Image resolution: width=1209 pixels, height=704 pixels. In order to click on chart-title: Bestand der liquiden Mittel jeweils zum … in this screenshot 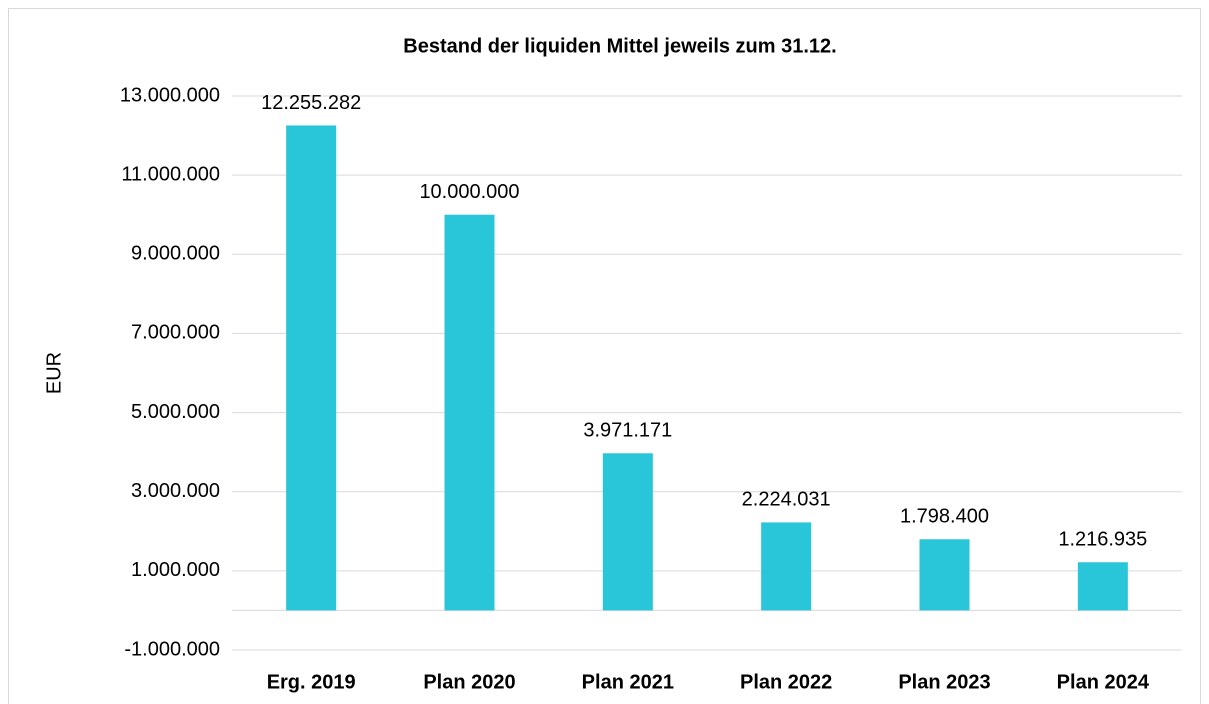, I will do `click(619, 46)`.